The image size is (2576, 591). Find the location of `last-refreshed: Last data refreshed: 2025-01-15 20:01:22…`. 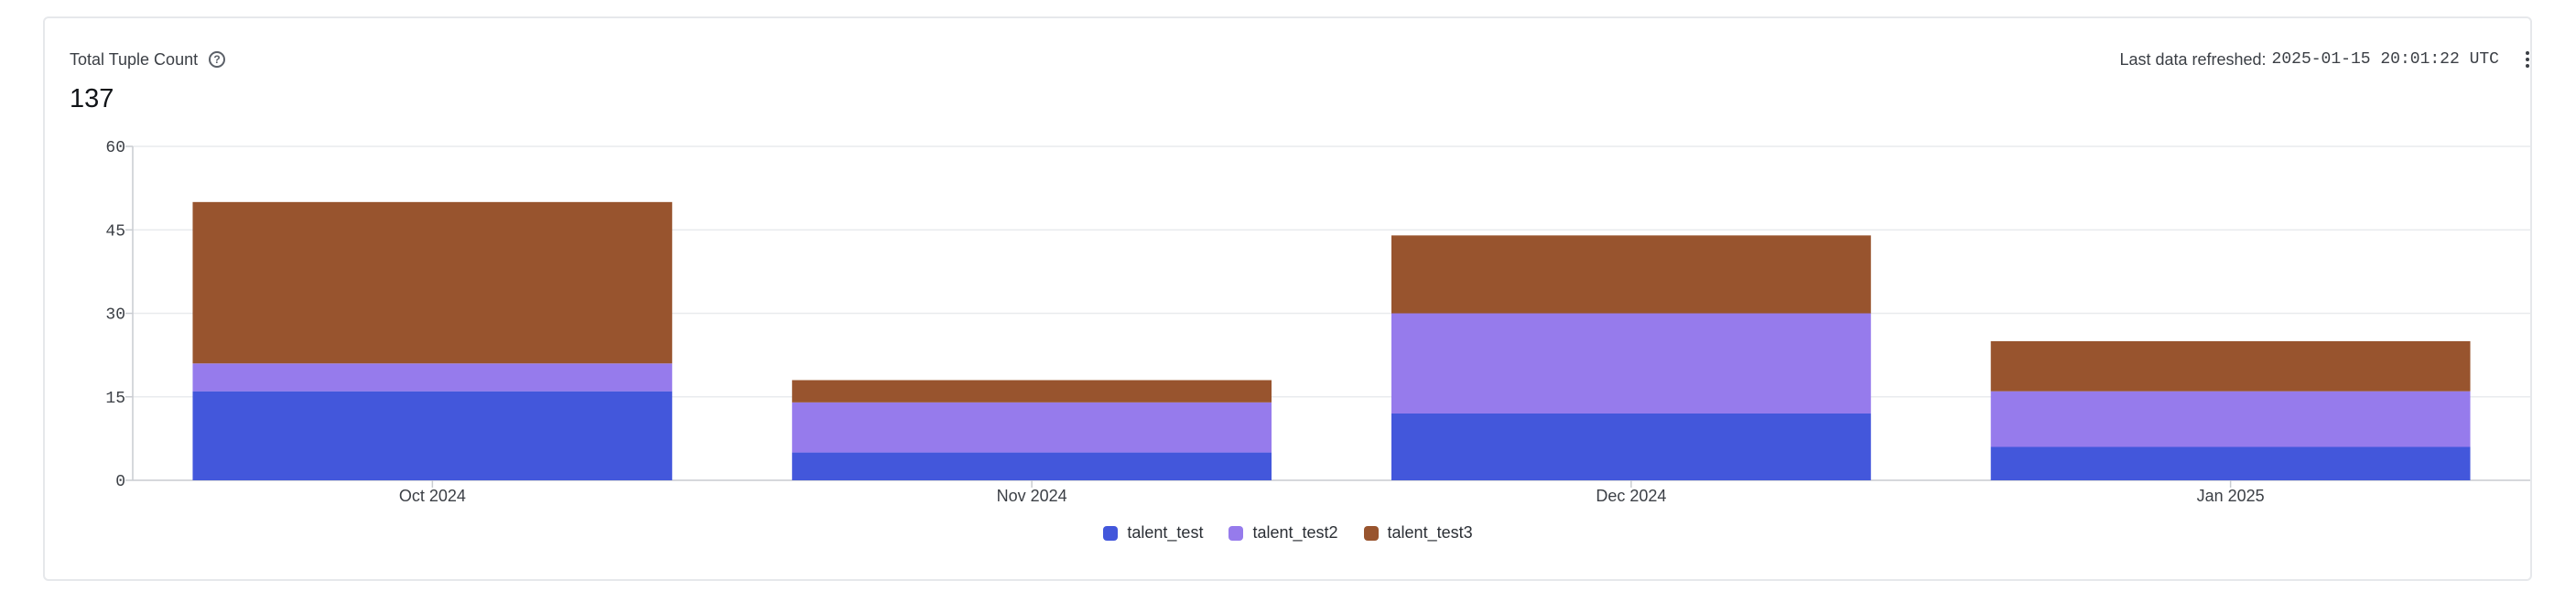

last-refreshed: Last data refreshed: 2025-01-15 20:01:22… is located at coordinates (2309, 60).